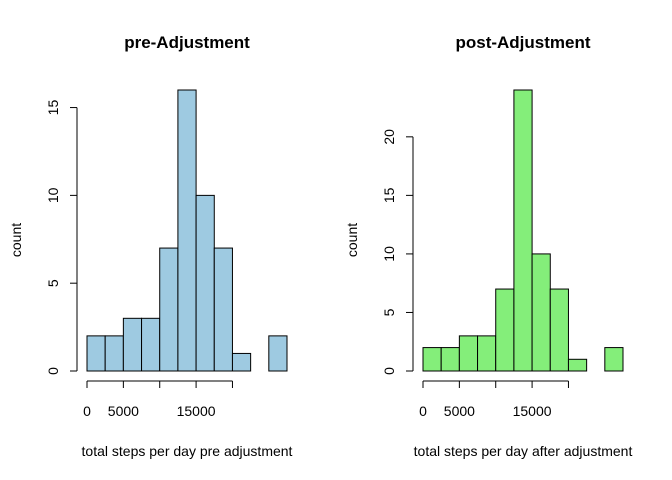 Image resolution: width=672 pixels, height=480 pixels. I want to click on x-axis-label: total steps per day pre adjustment, so click(187, 451).